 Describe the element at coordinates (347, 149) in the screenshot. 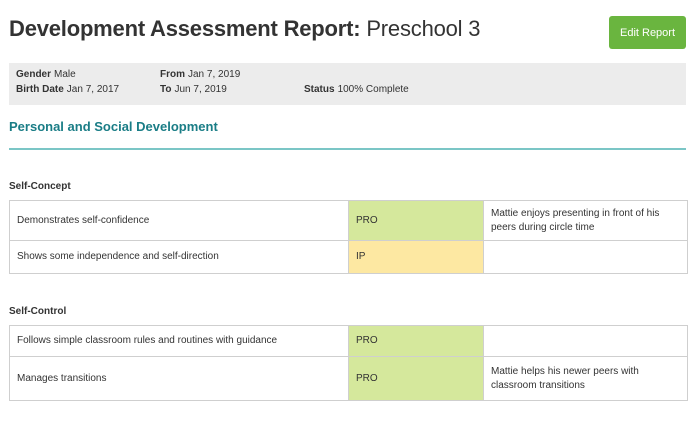

I see `section-divider` at that location.